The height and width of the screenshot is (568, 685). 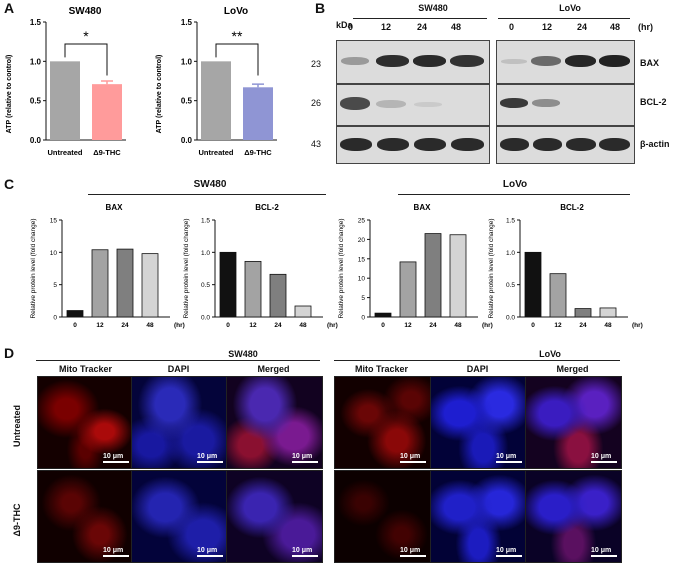 I want to click on blot-tp-sw480-24: 24, so click(x=422, y=27).